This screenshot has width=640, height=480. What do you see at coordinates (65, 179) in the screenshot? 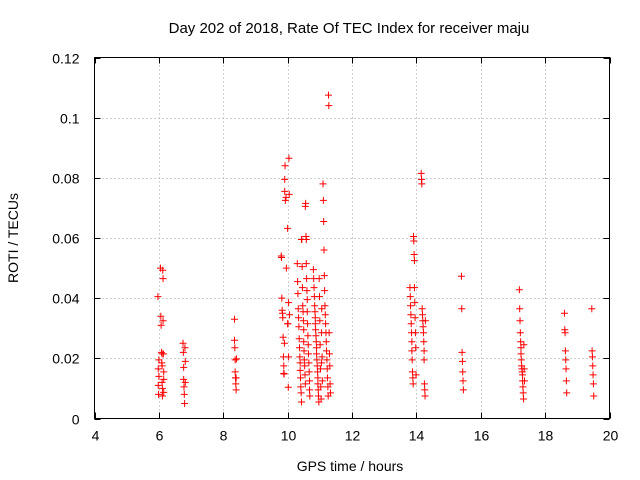
I see `y-tick-label: 0.08` at bounding box center [65, 179].